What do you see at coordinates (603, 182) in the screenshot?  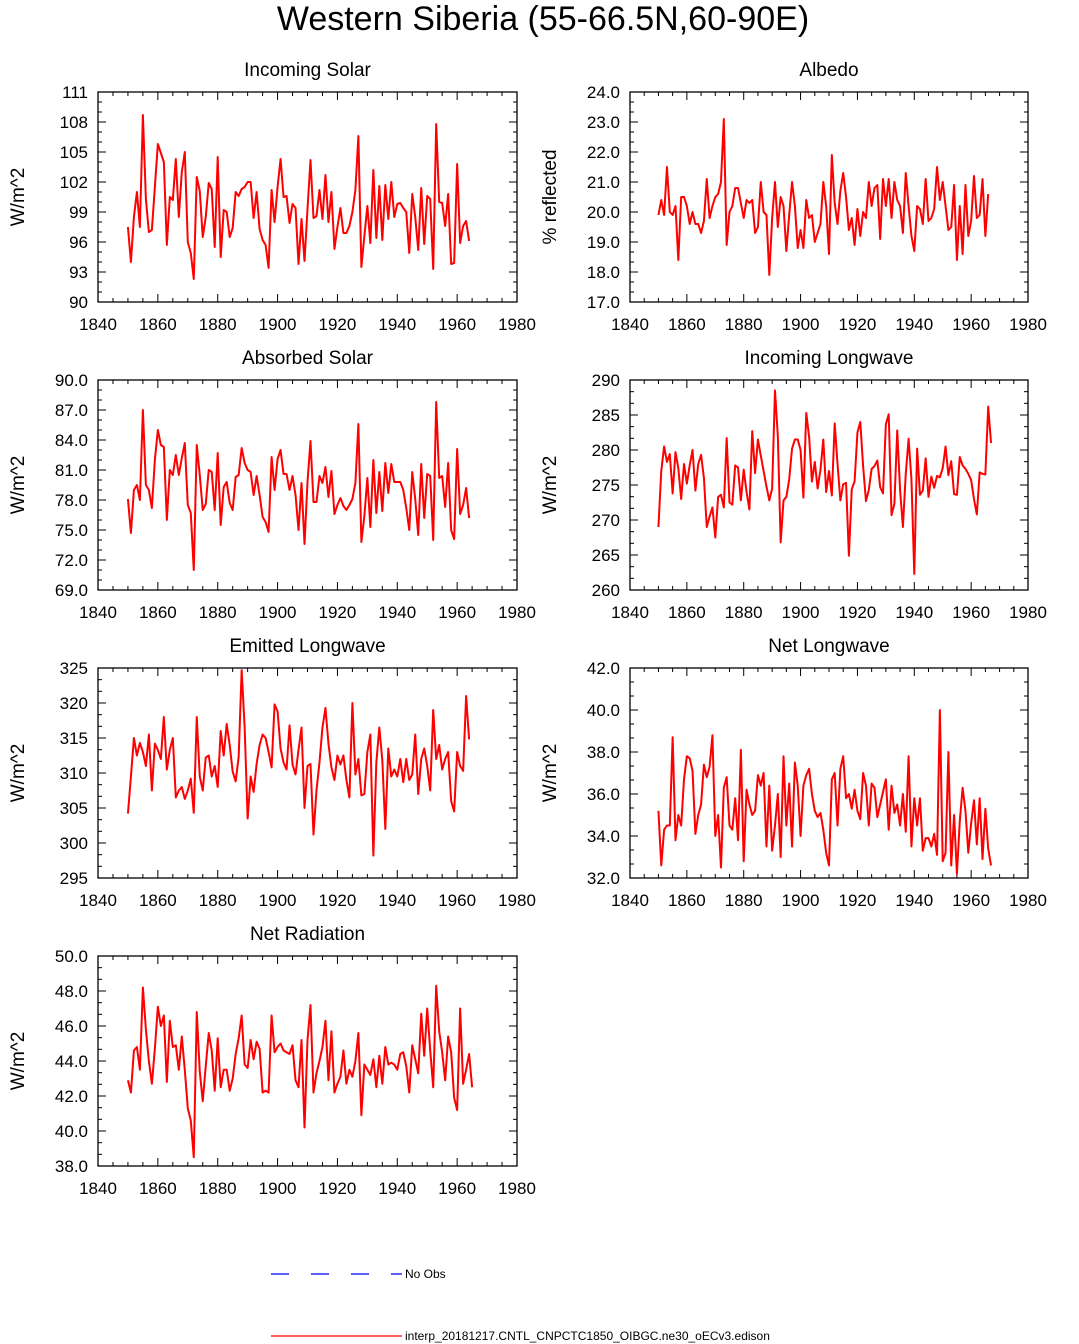 I see `y-tick-label: 21.0` at bounding box center [603, 182].